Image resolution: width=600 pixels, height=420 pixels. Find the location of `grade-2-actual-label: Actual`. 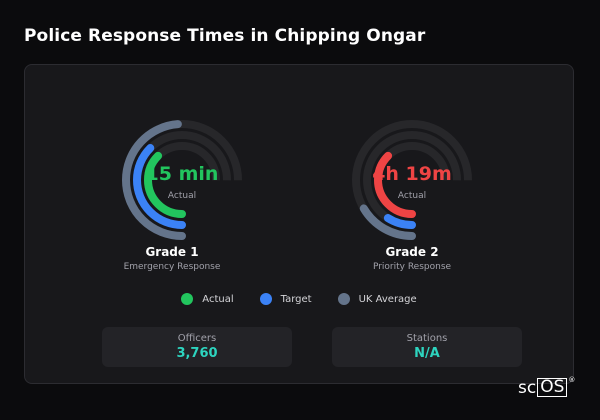

grade-2-actual-label: Actual is located at coordinates (412, 196).